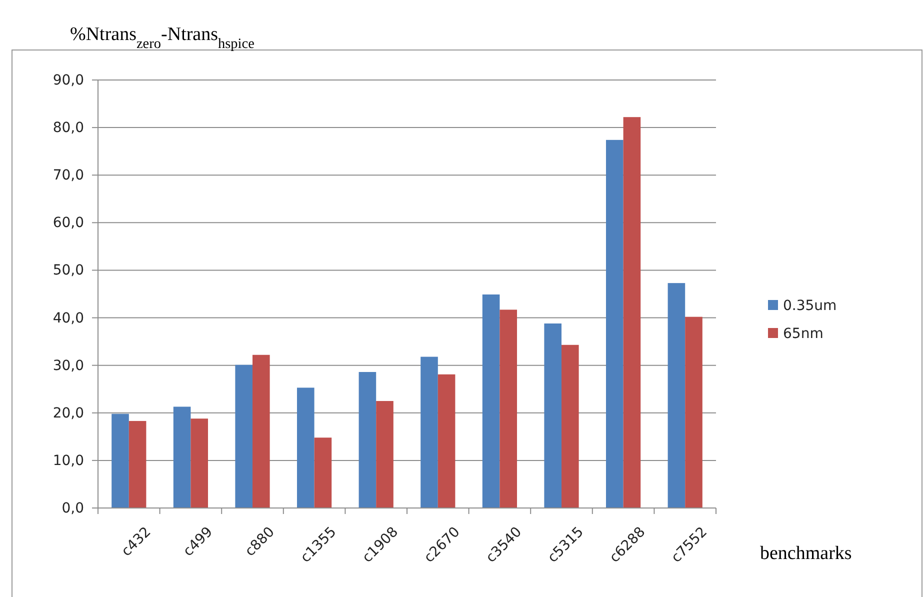 Image resolution: width=924 pixels, height=597 pixels. What do you see at coordinates (68, 366) in the screenshot?
I see `y-tick-label: 30,0` at bounding box center [68, 366].